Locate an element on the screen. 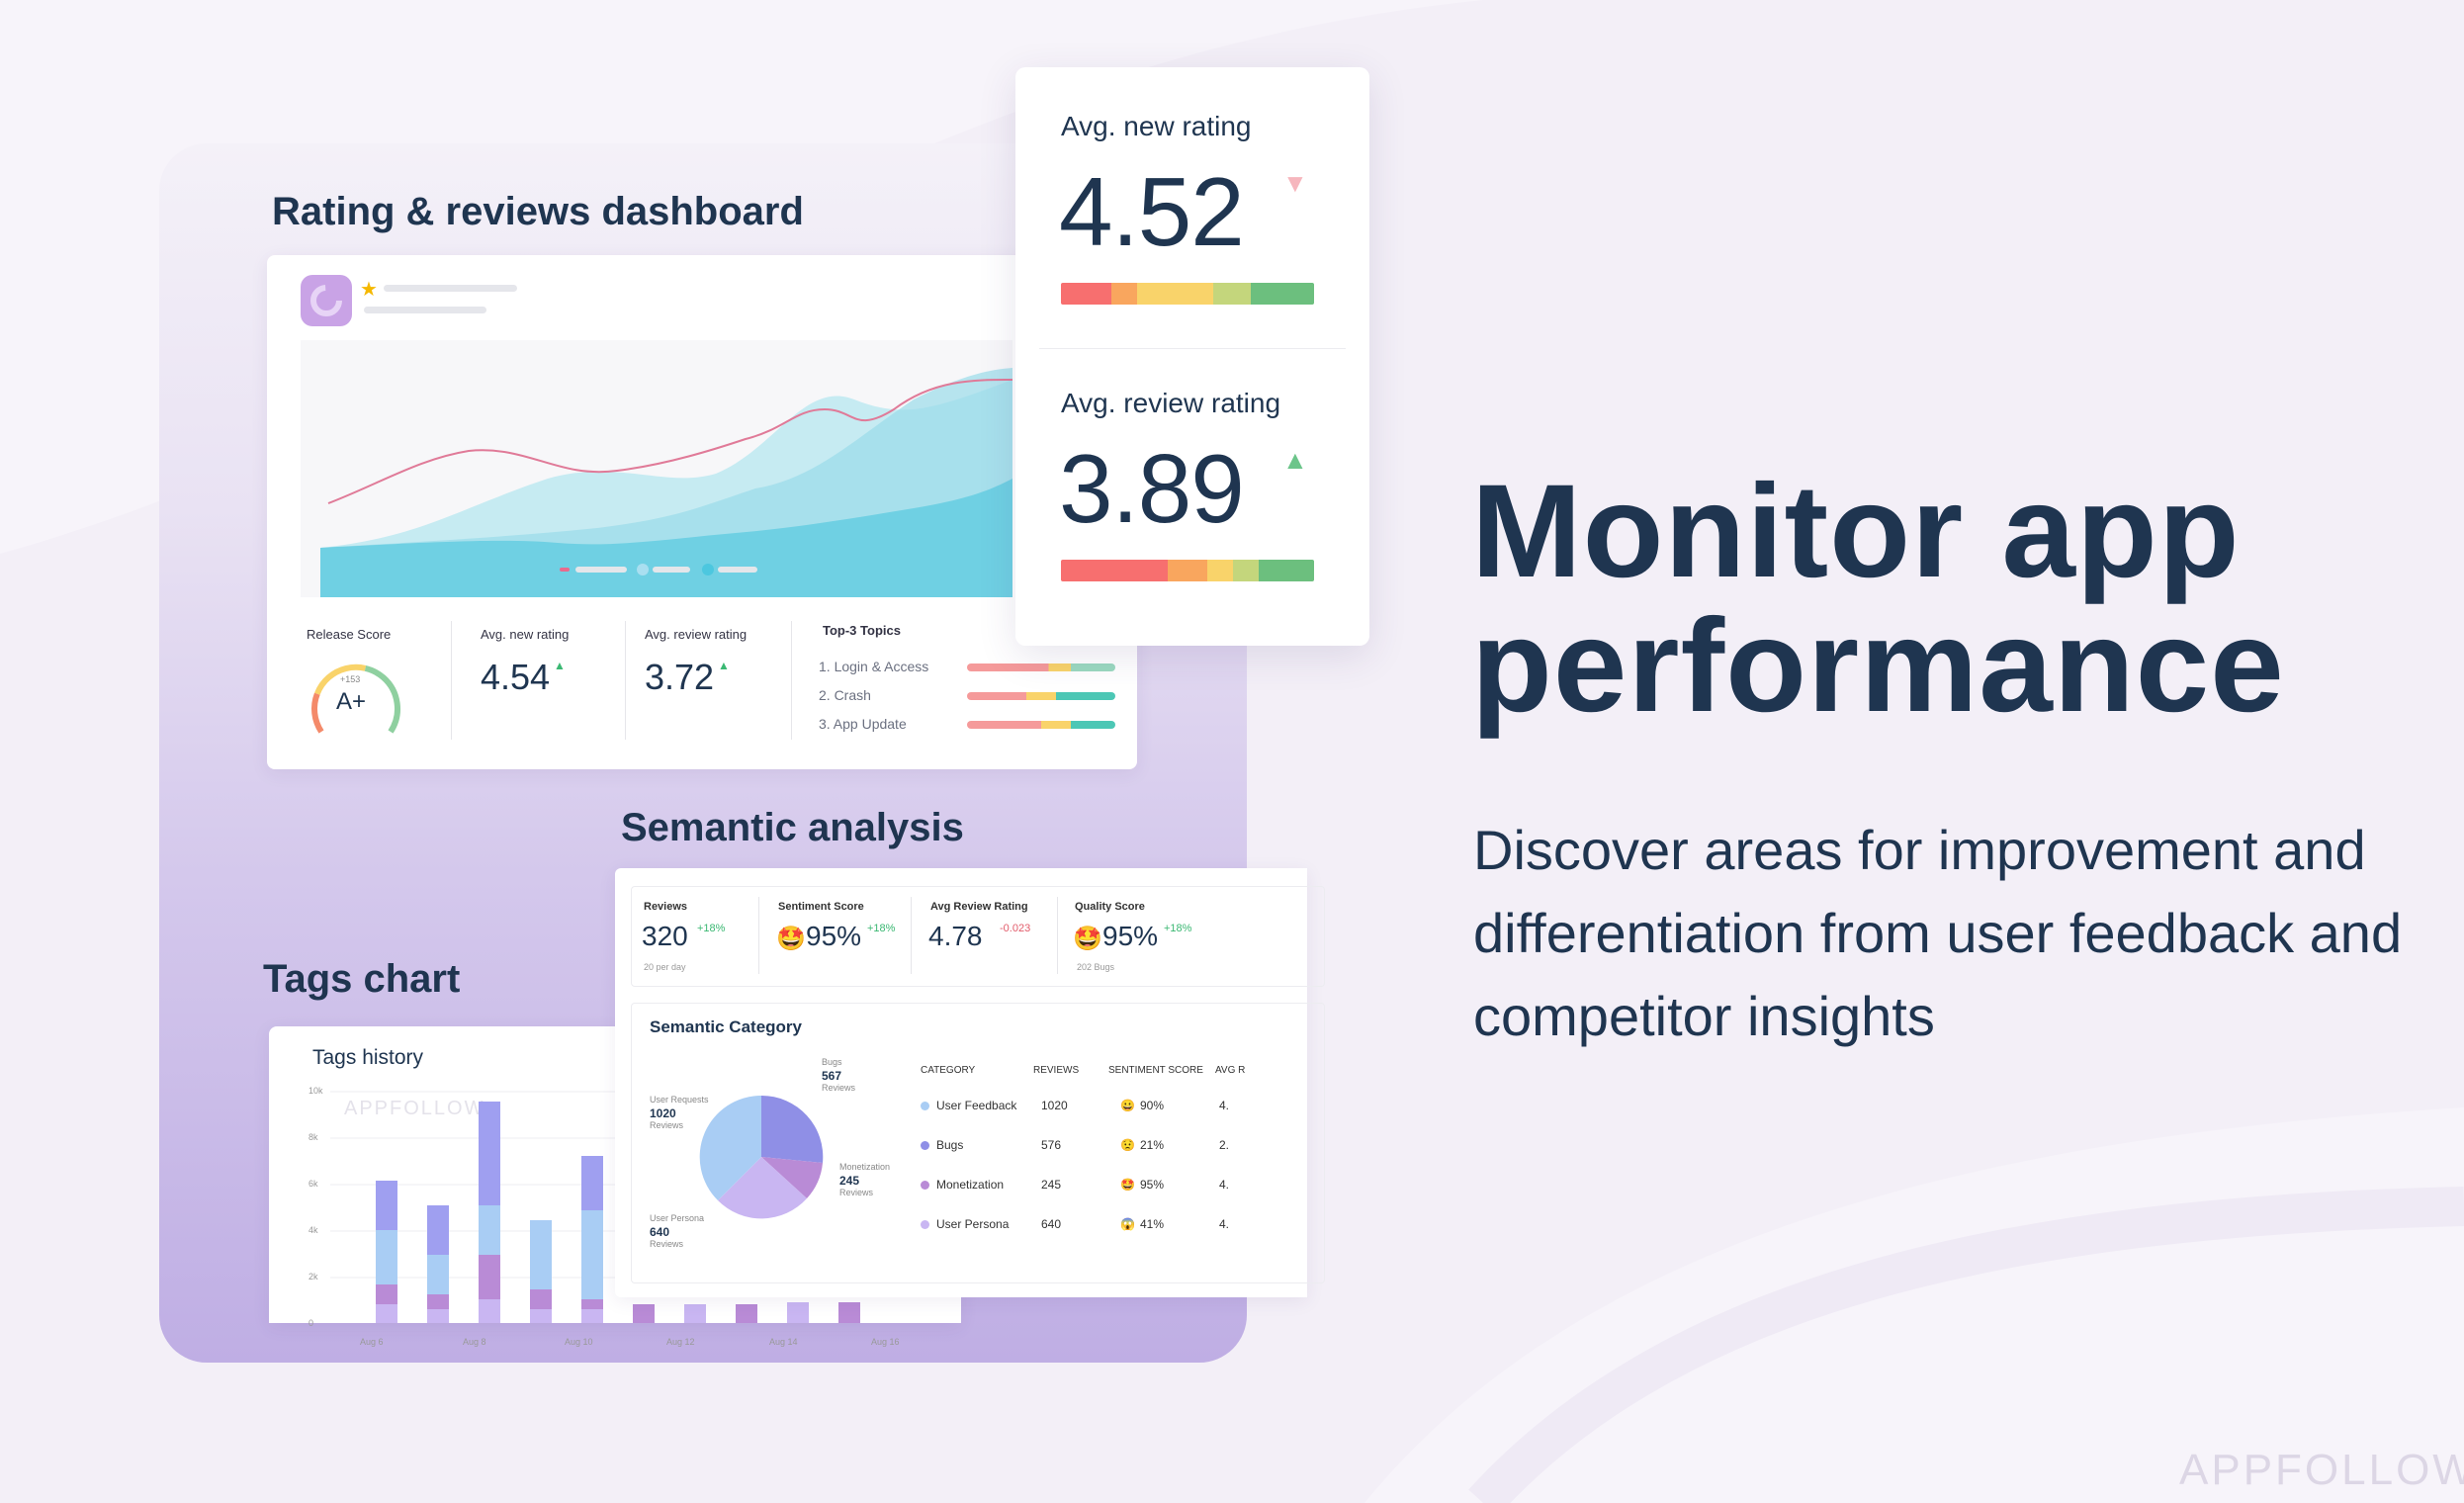  y-tick-label: 2k is located at coordinates (313, 1277).